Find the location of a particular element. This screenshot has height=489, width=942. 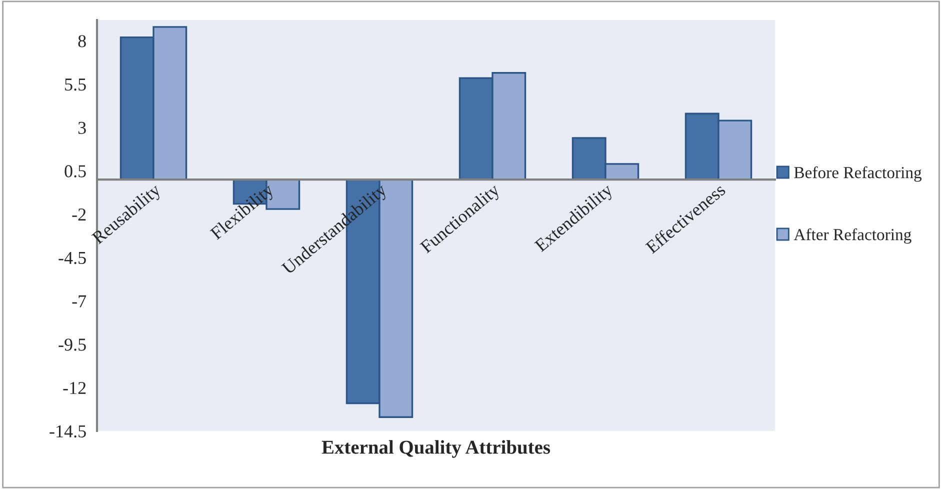

legend-label: Before Refactoring is located at coordinates (858, 174).